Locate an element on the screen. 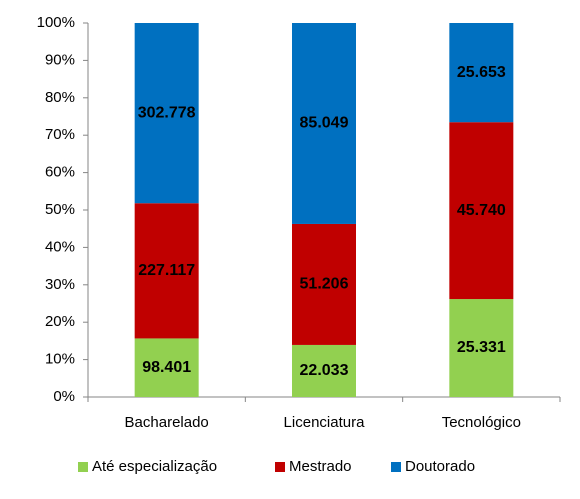  data-label: 51.206 is located at coordinates (324, 284).